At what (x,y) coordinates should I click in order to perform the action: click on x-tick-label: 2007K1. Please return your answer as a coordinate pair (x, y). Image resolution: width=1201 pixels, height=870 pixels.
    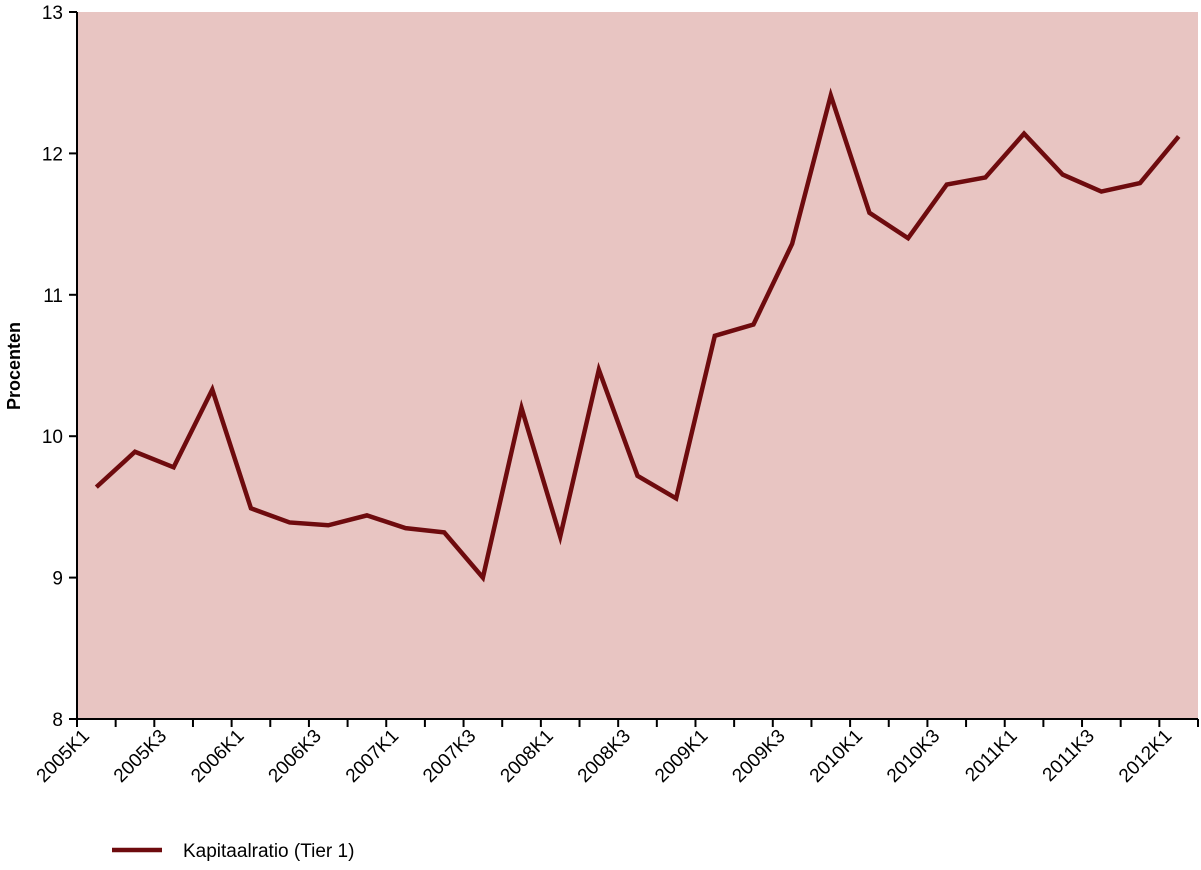
    Looking at the image, I should click on (372, 756).